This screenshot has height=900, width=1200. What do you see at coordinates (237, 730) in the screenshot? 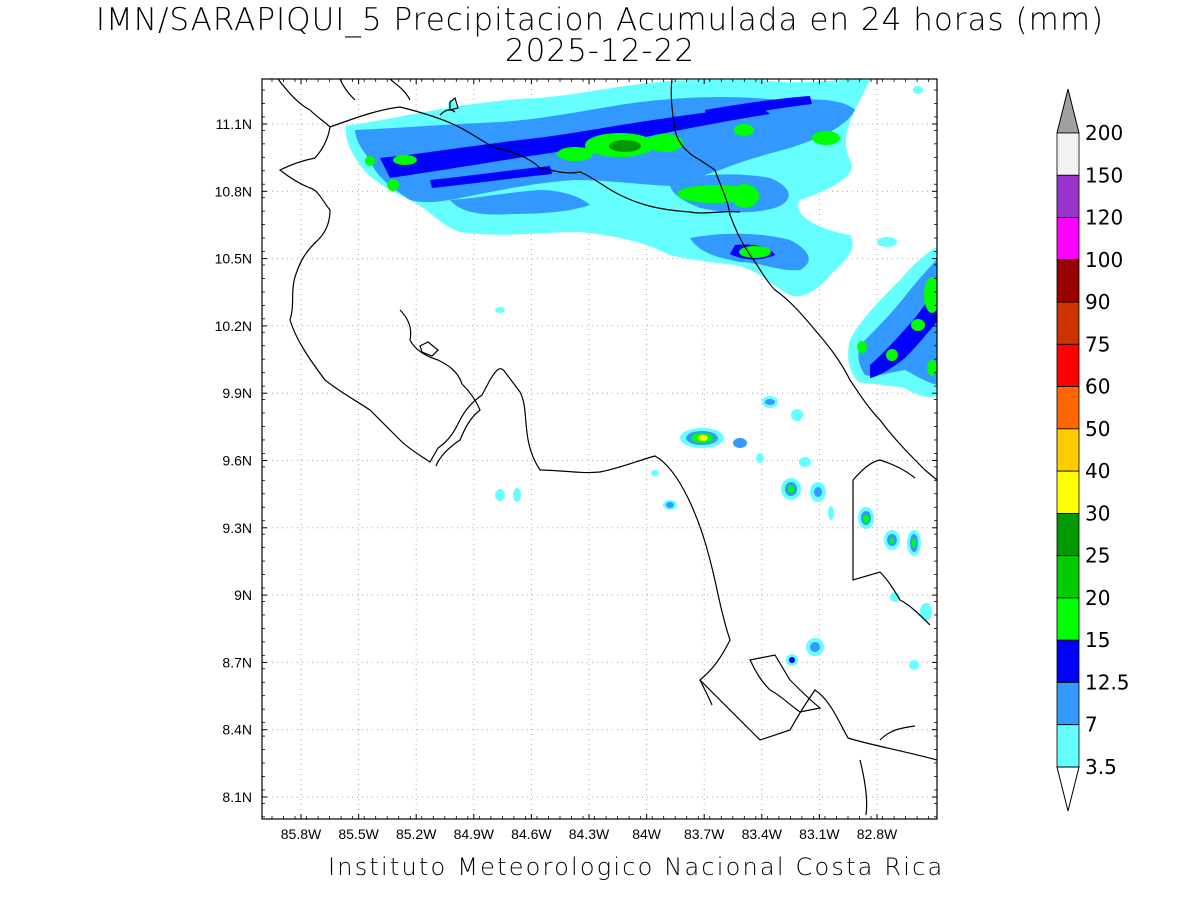
I see `lat-tick-label: 8.4N` at bounding box center [237, 730].